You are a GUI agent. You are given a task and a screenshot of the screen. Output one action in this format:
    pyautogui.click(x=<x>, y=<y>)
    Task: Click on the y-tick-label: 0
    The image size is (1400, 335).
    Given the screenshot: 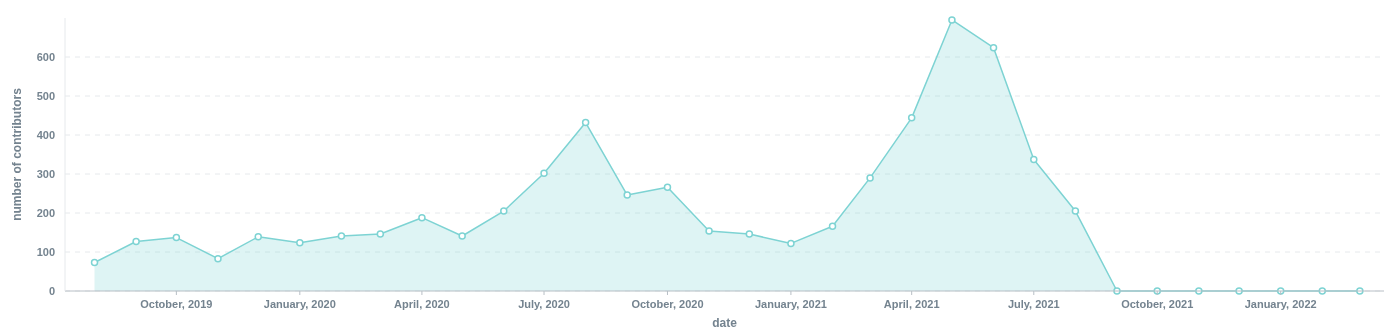 What is the action you would take?
    pyautogui.click(x=51, y=291)
    